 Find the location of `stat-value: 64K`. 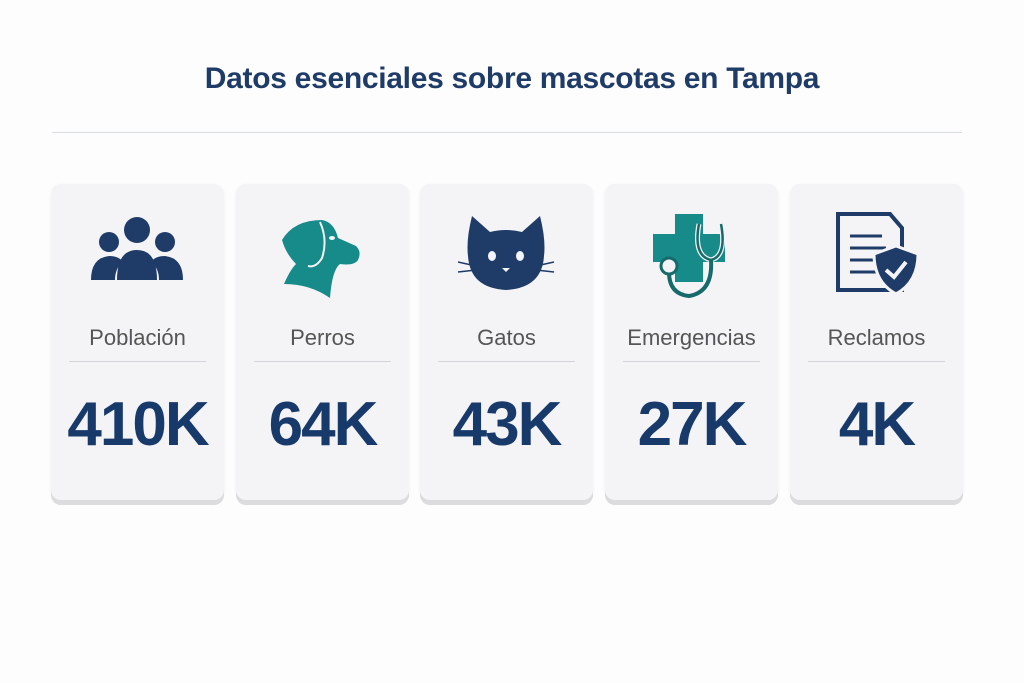

stat-value: 64K is located at coordinates (323, 424).